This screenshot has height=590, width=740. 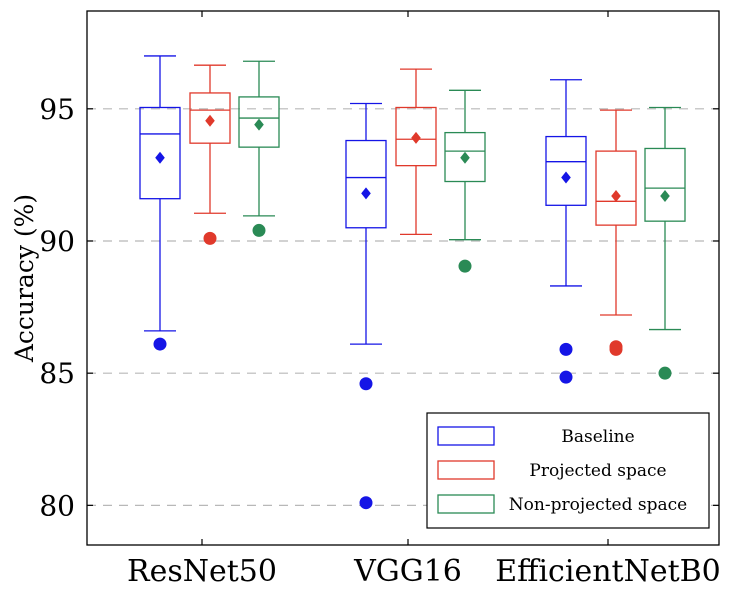 What do you see at coordinates (160, 203) in the screenshot?
I see `box-Baseline-ResNet50` at bounding box center [160, 203].